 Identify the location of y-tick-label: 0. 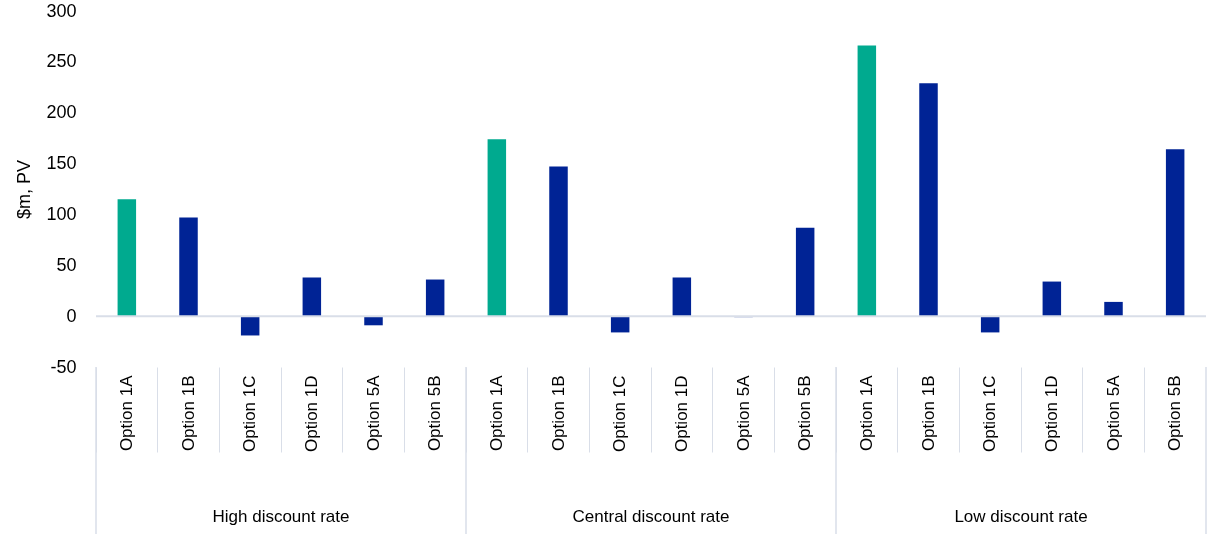
(71, 315).